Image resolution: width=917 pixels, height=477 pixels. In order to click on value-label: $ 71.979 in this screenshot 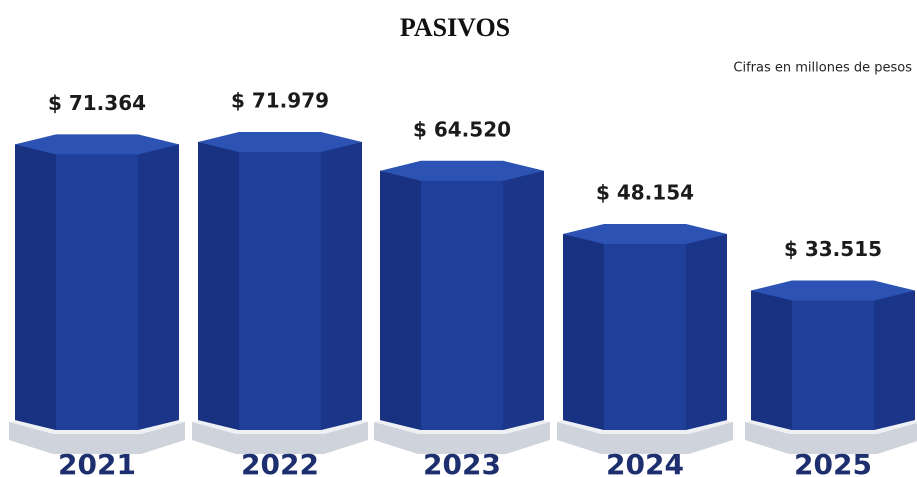, I will do `click(280, 101)`.